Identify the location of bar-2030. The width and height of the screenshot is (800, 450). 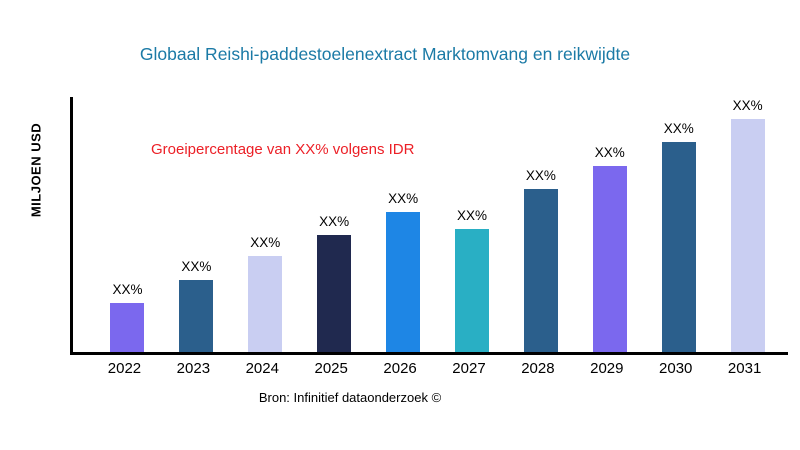
(678, 247).